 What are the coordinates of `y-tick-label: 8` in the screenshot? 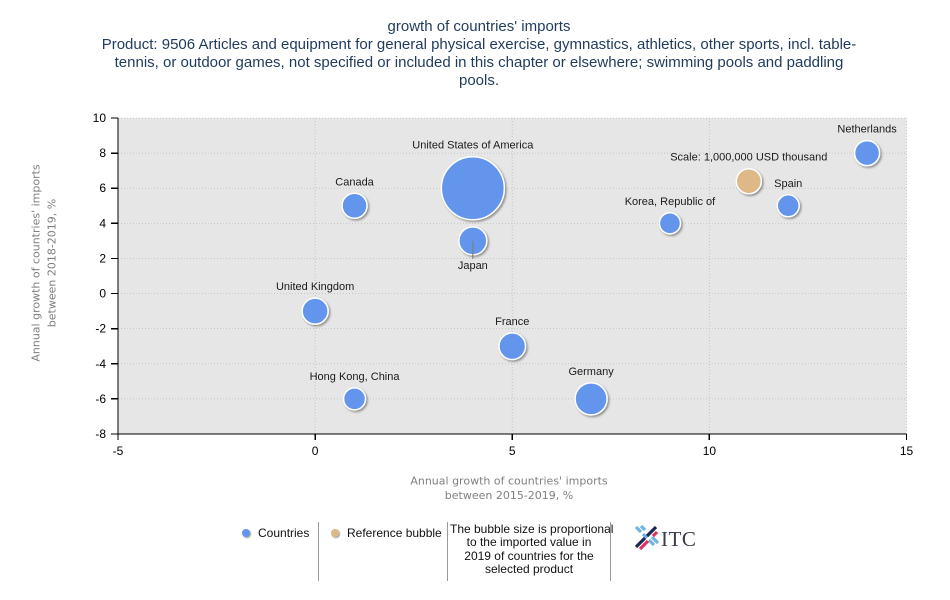 It's located at (102, 153).